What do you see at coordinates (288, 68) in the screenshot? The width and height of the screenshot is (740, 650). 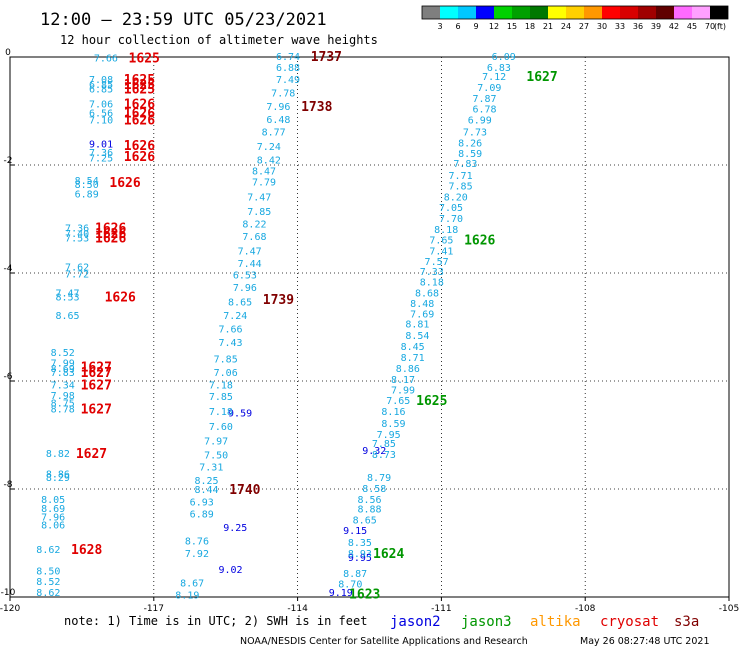 I see `swh-value: 6.88` at bounding box center [288, 68].